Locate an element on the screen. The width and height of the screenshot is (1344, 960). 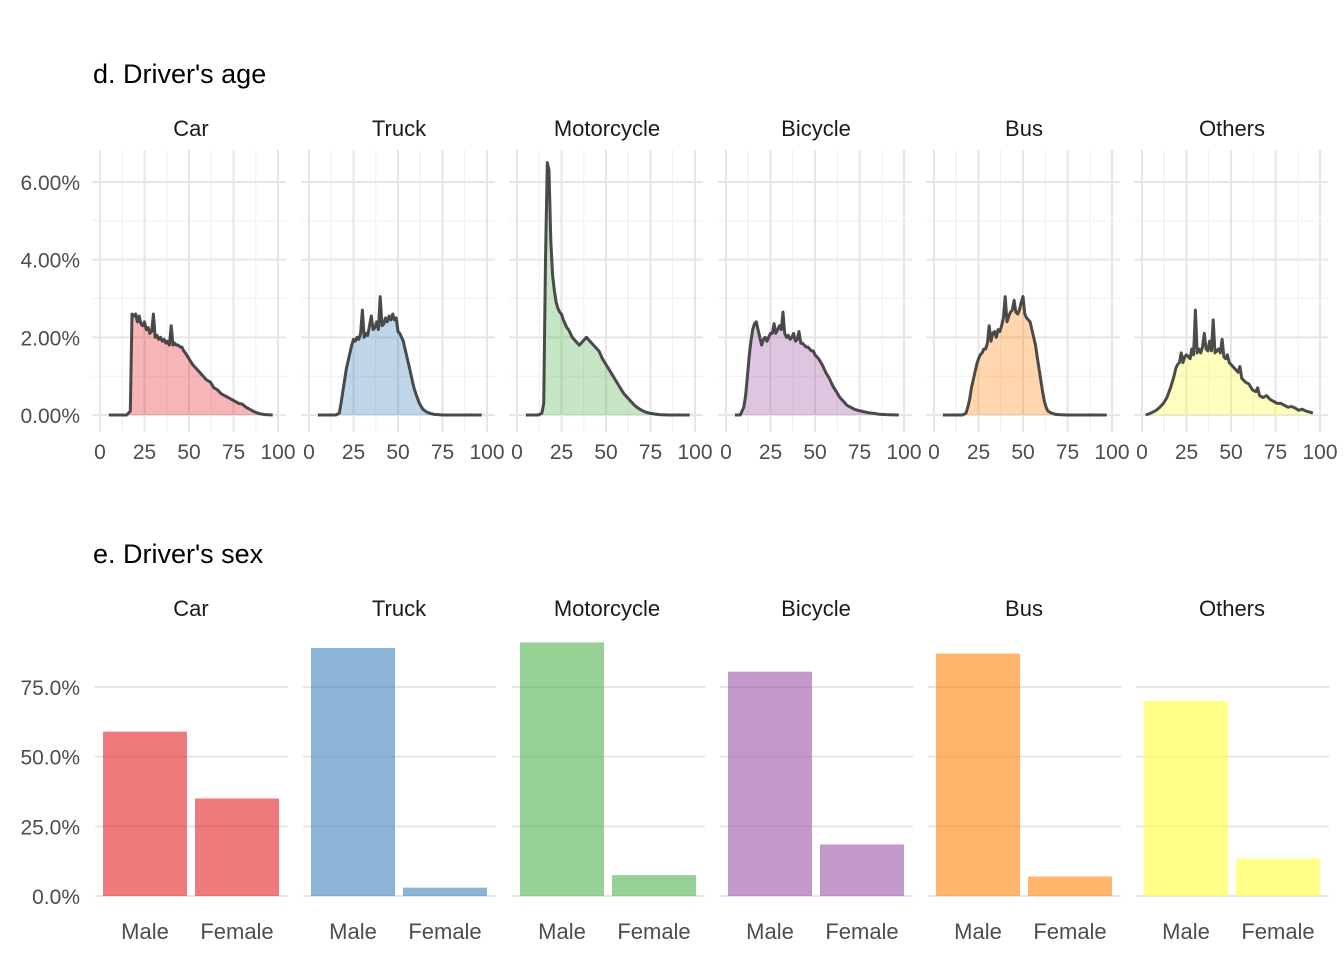
age-panel-truck: 0 25 50 75 100 is located at coordinates (403, 307).